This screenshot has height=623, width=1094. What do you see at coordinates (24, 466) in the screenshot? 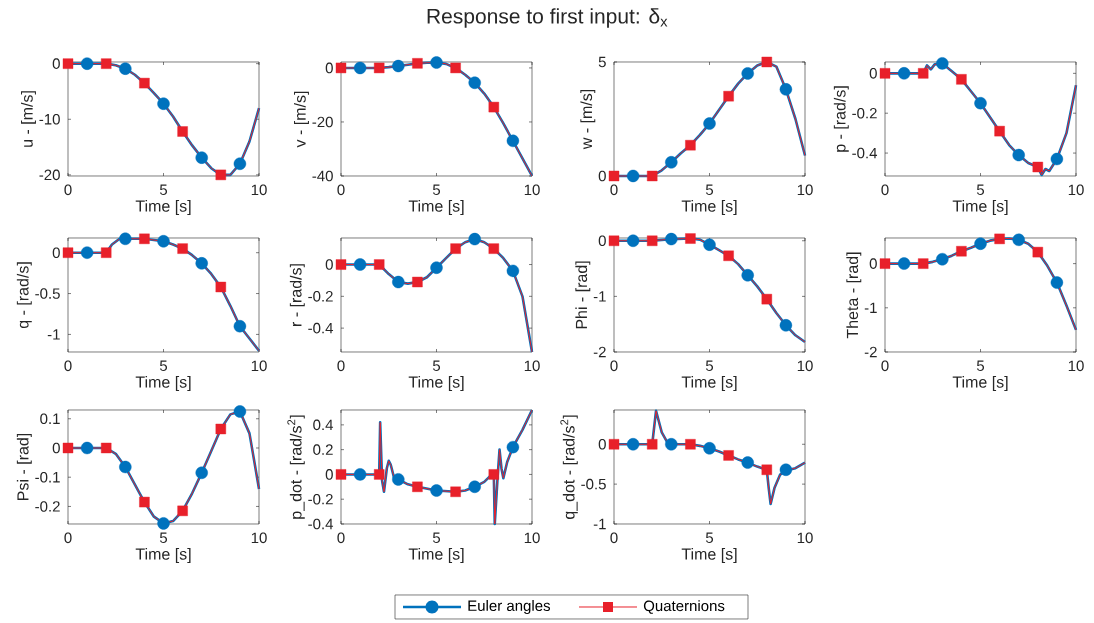
I see `y-axis-title: Psi - [rad]` at bounding box center [24, 466].